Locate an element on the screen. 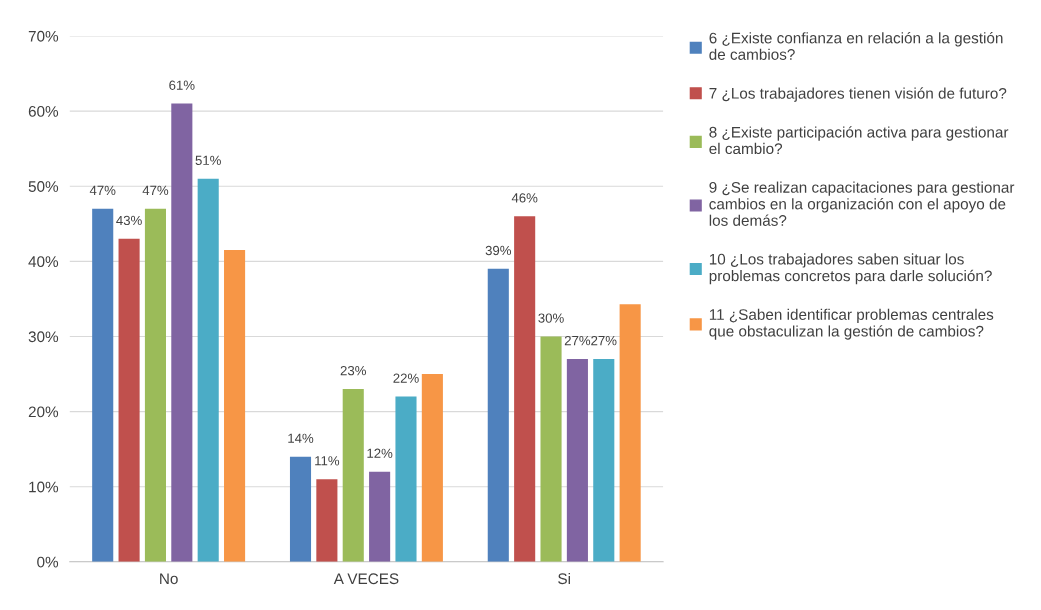  y-tick-label: 60% is located at coordinates (43, 111).